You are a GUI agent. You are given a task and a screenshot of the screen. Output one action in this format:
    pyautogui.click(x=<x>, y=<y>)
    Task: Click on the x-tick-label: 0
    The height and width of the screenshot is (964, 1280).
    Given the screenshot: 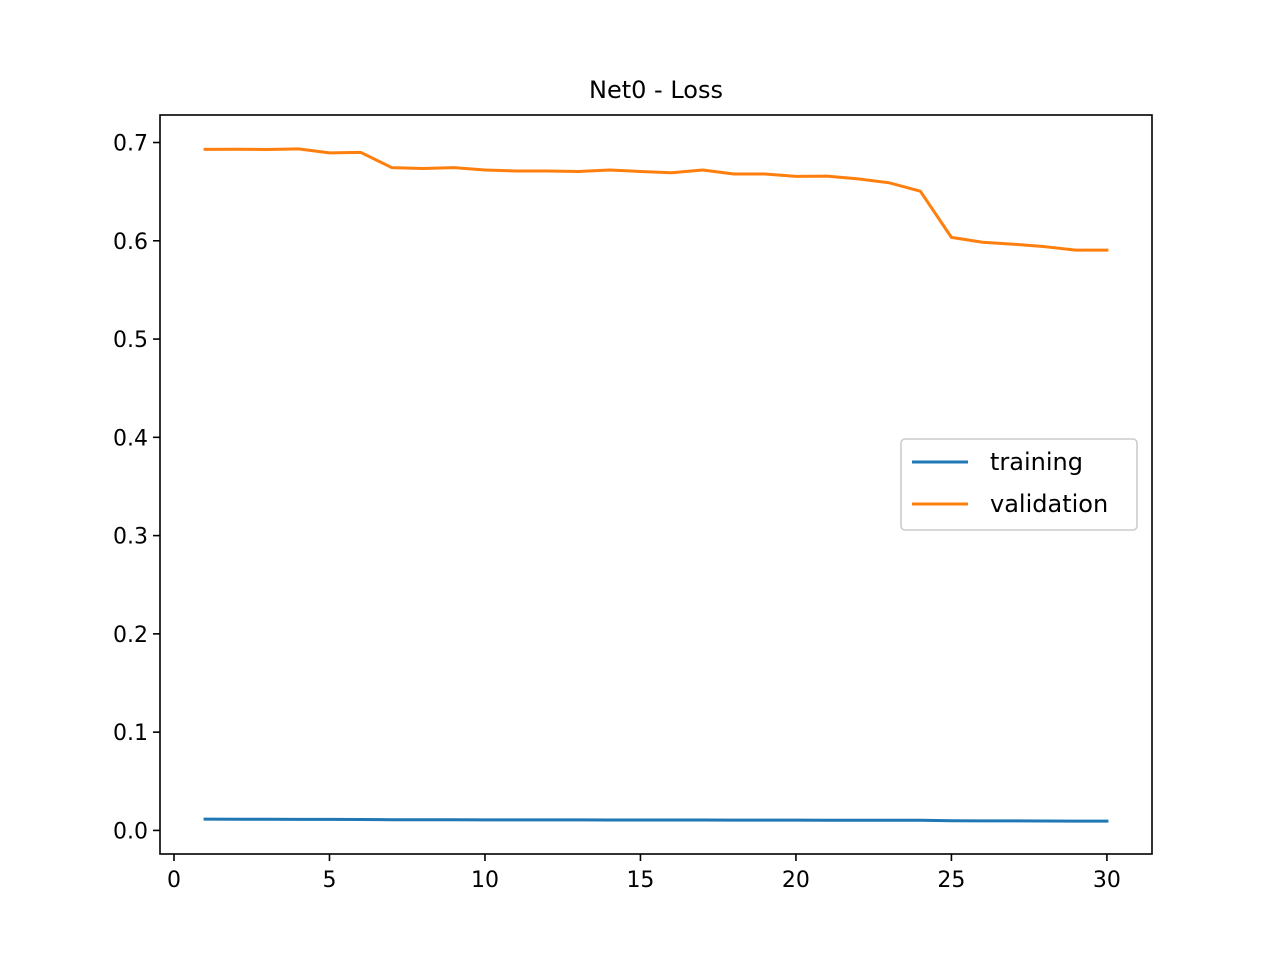 What is the action you would take?
    pyautogui.click(x=174, y=880)
    